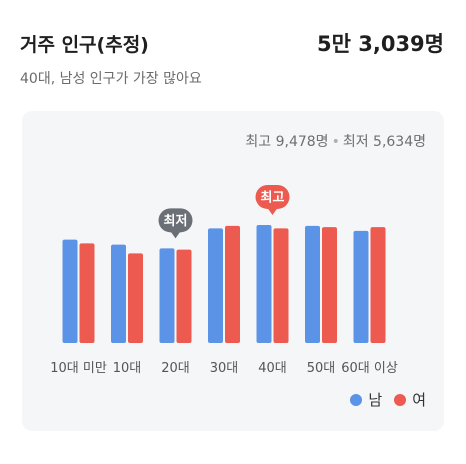 The width and height of the screenshot is (466, 464). What do you see at coordinates (78, 368) in the screenshot?
I see `x-tick-label: 10대 미만` at bounding box center [78, 368].